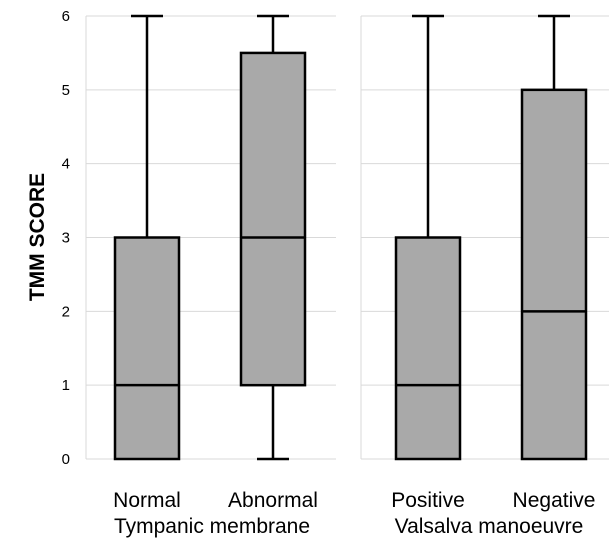 This screenshot has width=609, height=539. What do you see at coordinates (66, 238) in the screenshot?
I see `y-tick-label: 3` at bounding box center [66, 238].